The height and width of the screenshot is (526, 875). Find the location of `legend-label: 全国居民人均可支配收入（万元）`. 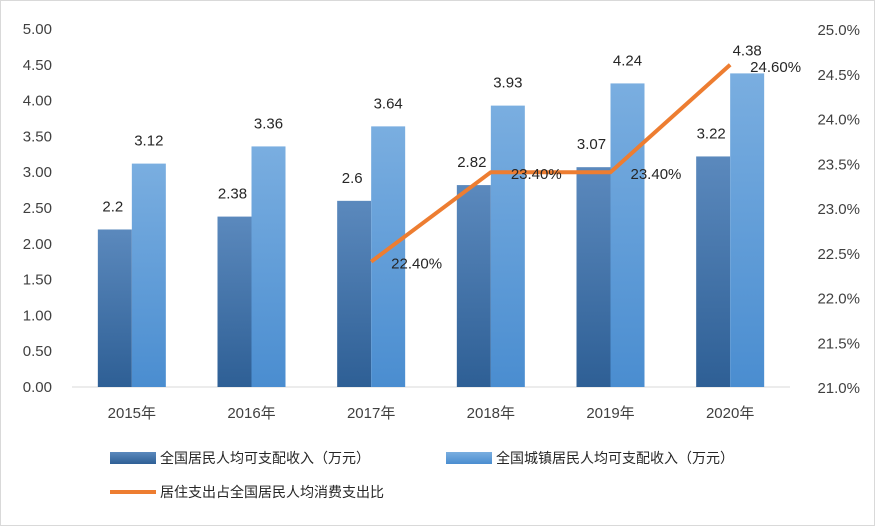

legend-label: 全国居民人均可支配收入（万元） is located at coordinates (265, 458).